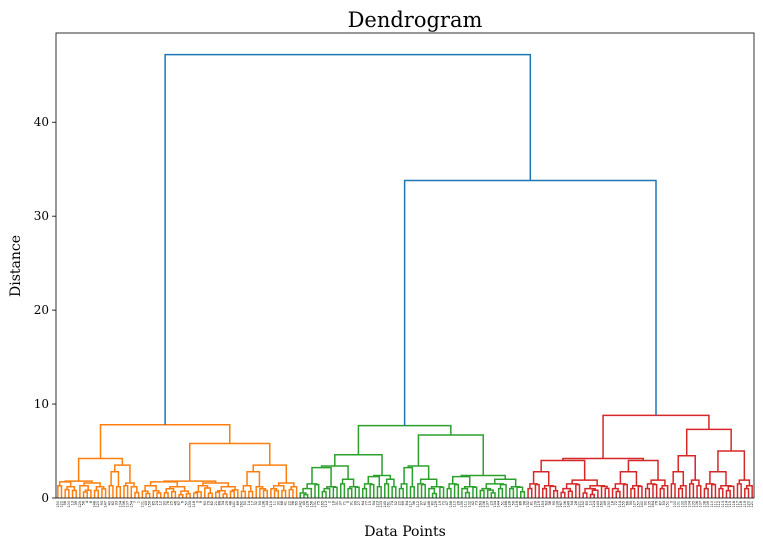  Describe the element at coordinates (455, 504) in the screenshot. I see `leaf-label: 110` at that location.